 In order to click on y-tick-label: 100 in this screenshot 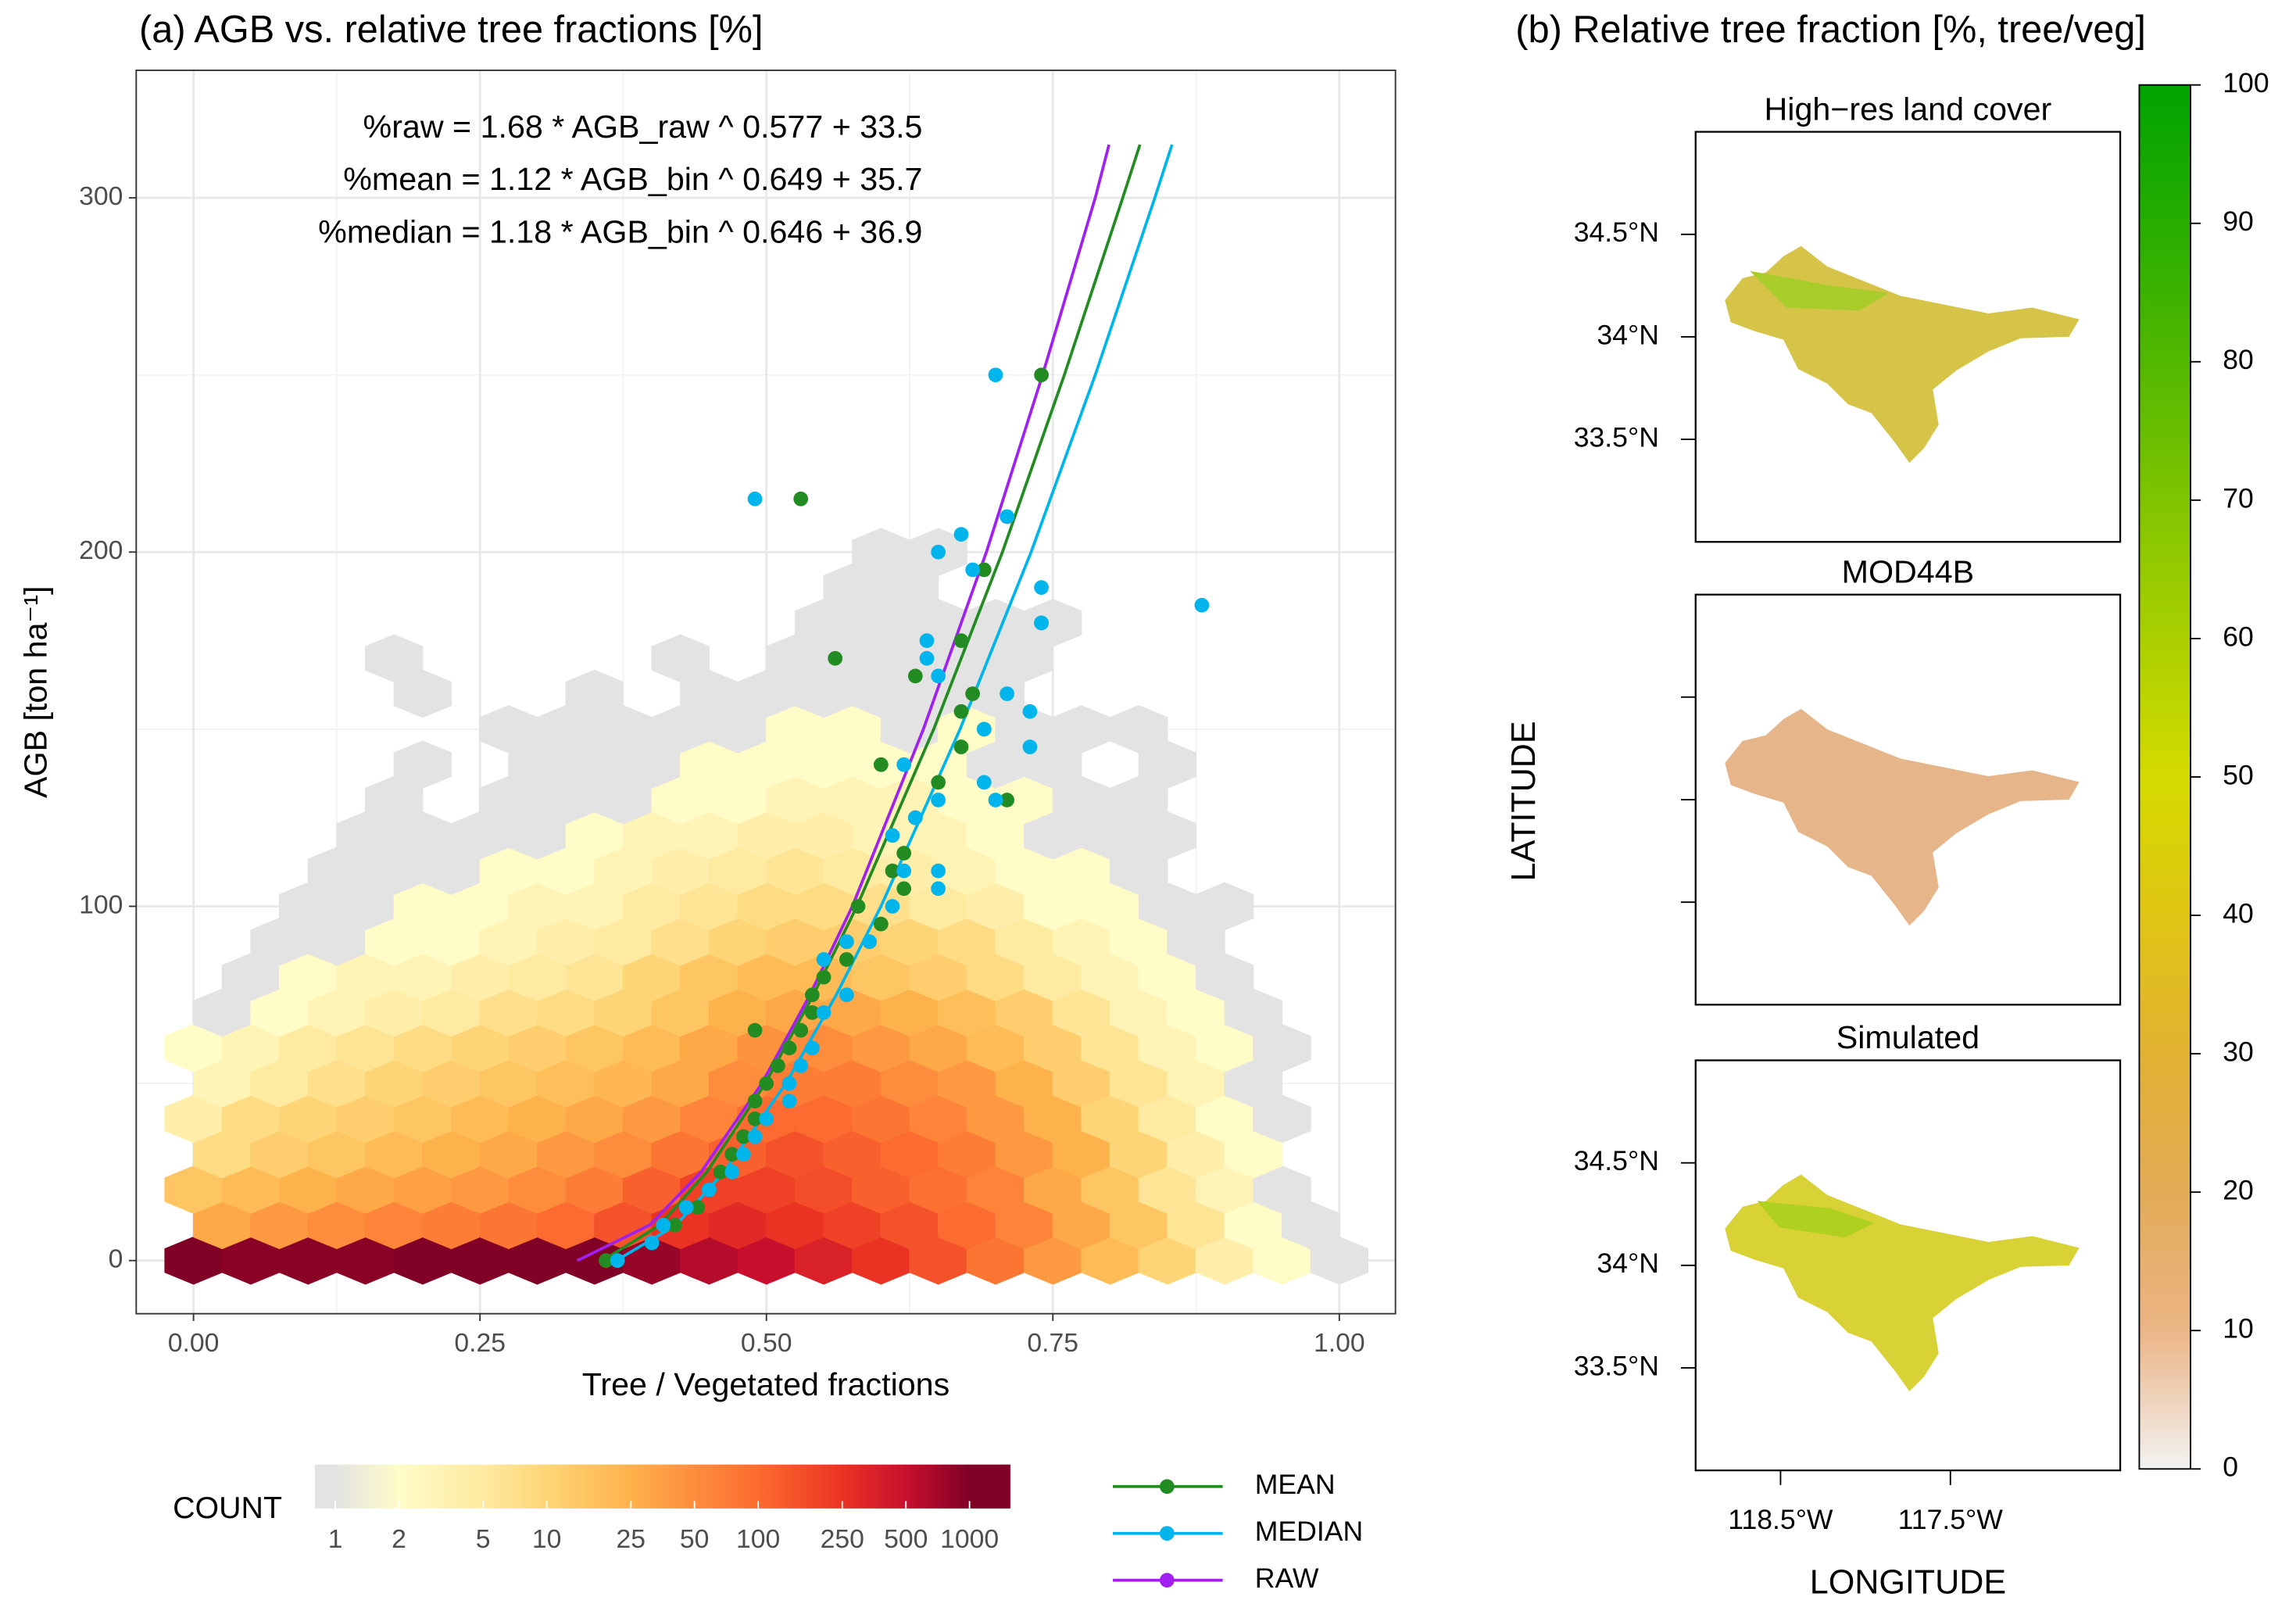, I will do `click(101, 904)`.